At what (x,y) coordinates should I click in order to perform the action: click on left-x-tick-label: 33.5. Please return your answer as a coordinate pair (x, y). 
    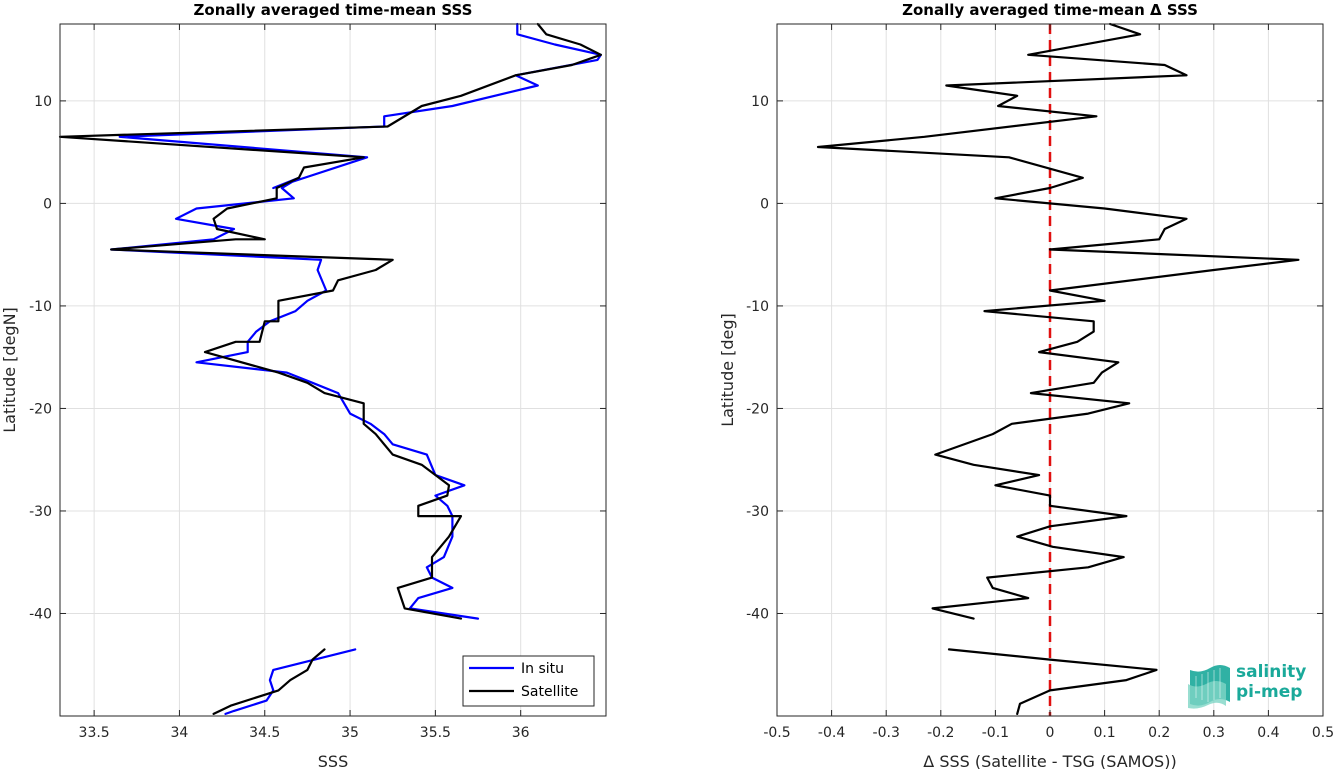
    Looking at the image, I should click on (94, 733).